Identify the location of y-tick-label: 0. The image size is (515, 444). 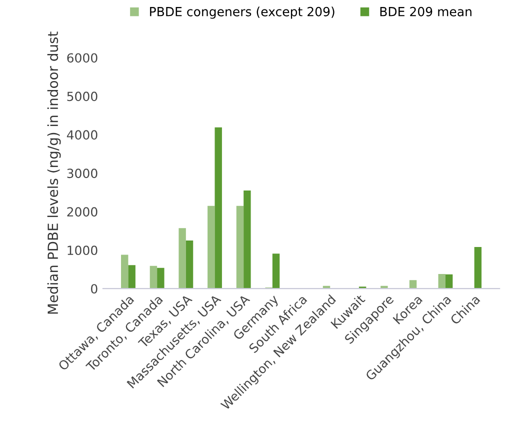
(94, 289).